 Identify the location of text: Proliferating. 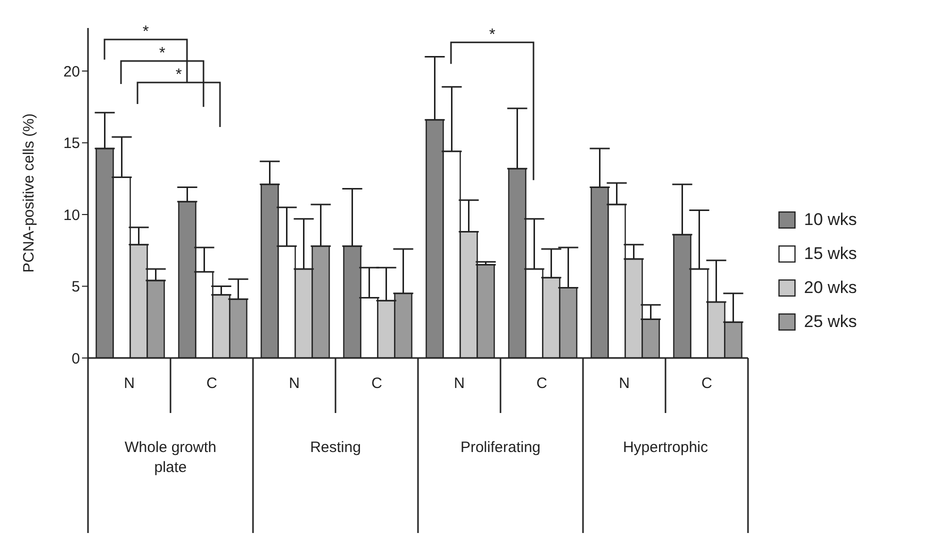
(500, 448).